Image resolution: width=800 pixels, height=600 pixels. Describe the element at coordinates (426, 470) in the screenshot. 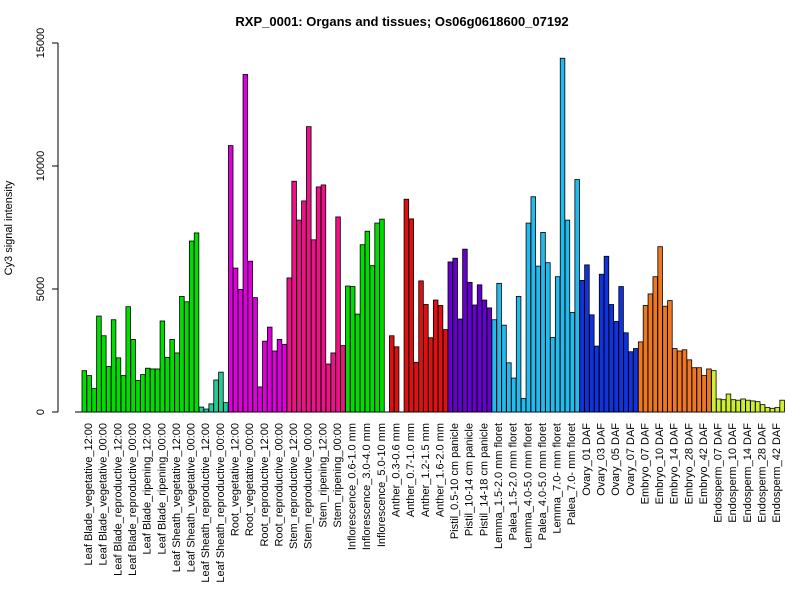

I see `x-tick-label: Anther_1.2-1.5 mm` at that location.